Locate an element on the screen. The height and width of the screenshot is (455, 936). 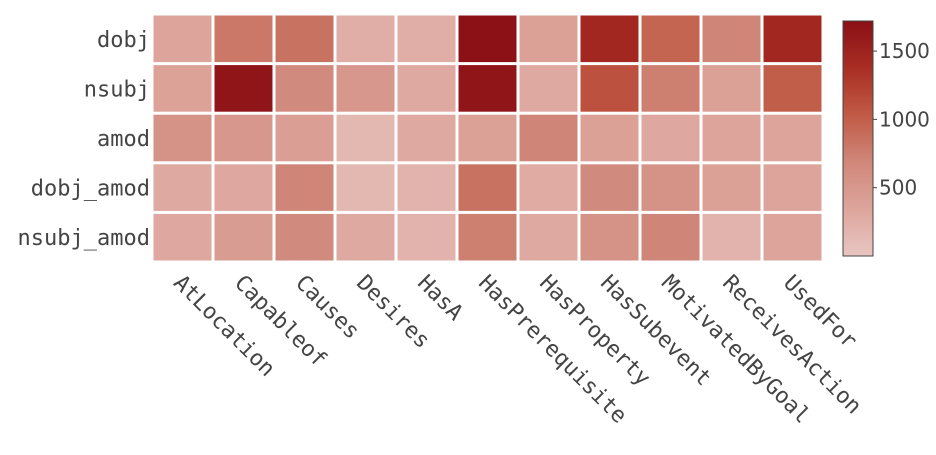
heatmap-cell-dobj_amod-ReceivesAction is located at coordinates (731, 187).